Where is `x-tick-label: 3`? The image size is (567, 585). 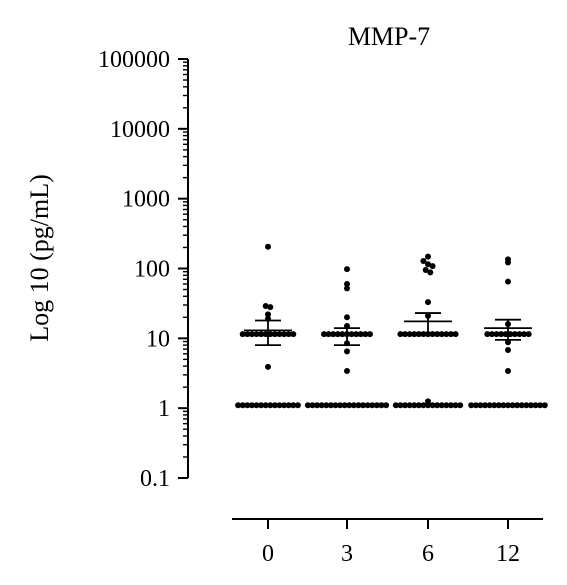 x-tick-label: 3 is located at coordinates (347, 554).